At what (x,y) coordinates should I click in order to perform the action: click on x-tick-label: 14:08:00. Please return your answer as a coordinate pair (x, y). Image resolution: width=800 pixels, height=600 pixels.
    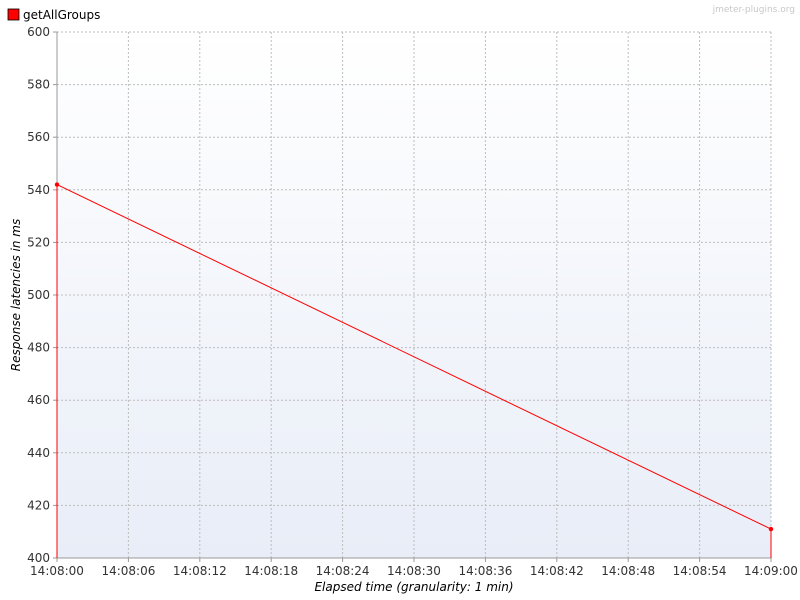
    Looking at the image, I should click on (57, 571).